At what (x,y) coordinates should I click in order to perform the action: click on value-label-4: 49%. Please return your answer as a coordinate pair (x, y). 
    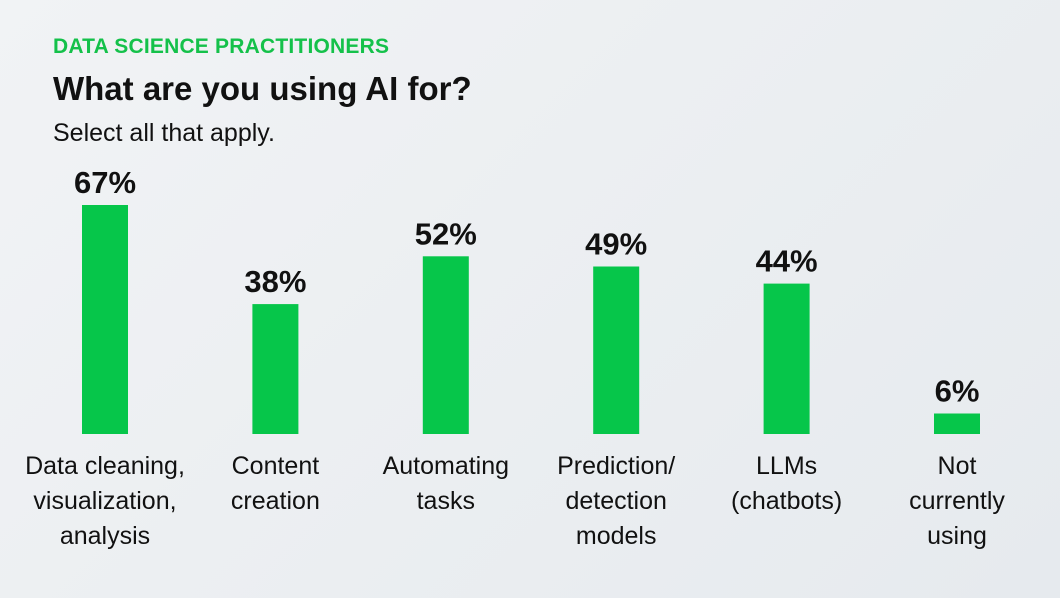
    Looking at the image, I should click on (616, 244).